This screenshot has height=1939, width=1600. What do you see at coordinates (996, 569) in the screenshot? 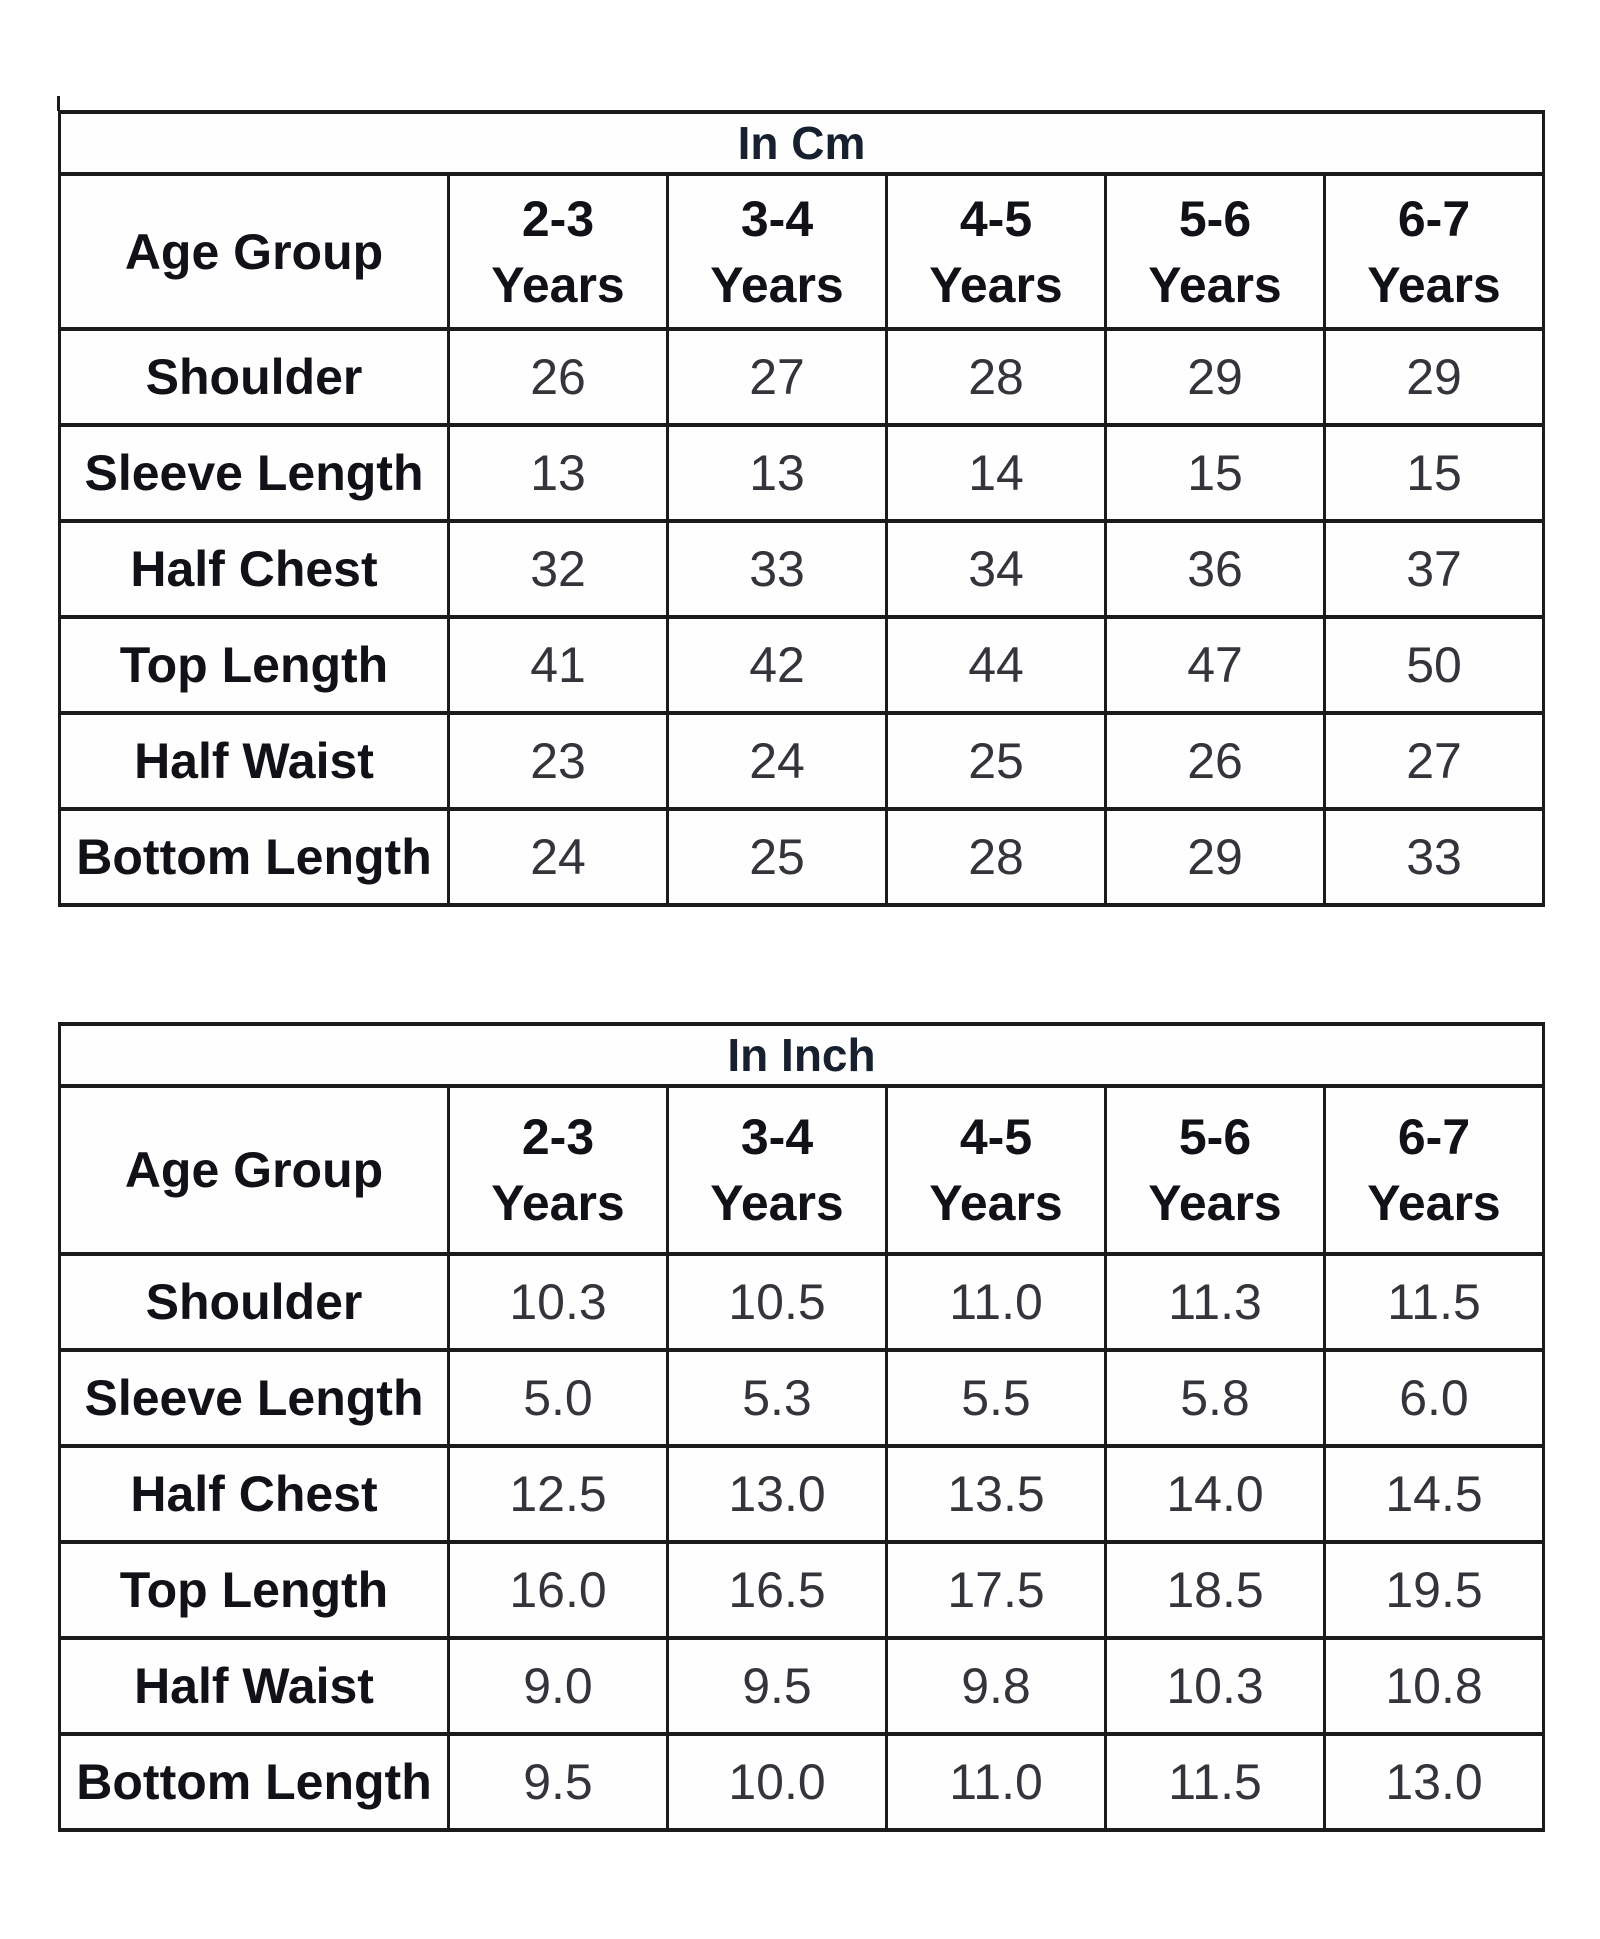
I see `value-cell: 34` at bounding box center [996, 569].